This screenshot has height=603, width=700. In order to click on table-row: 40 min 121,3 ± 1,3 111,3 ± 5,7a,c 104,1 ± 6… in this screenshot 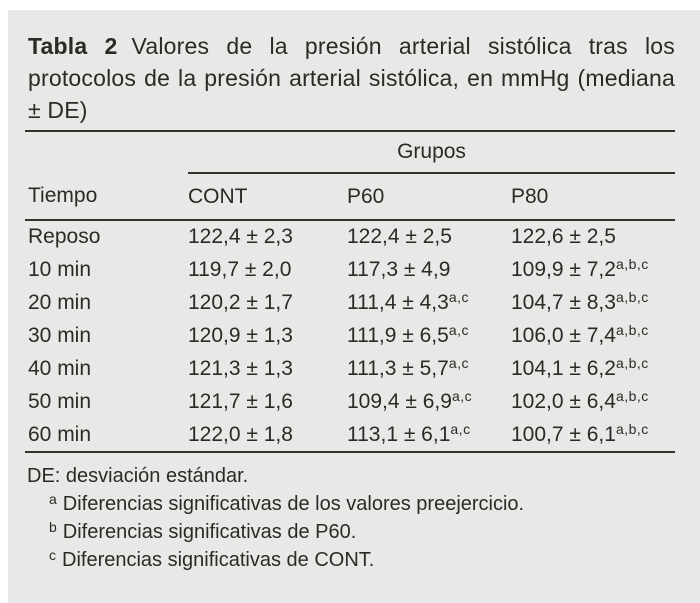, I will do `click(350, 368)`.